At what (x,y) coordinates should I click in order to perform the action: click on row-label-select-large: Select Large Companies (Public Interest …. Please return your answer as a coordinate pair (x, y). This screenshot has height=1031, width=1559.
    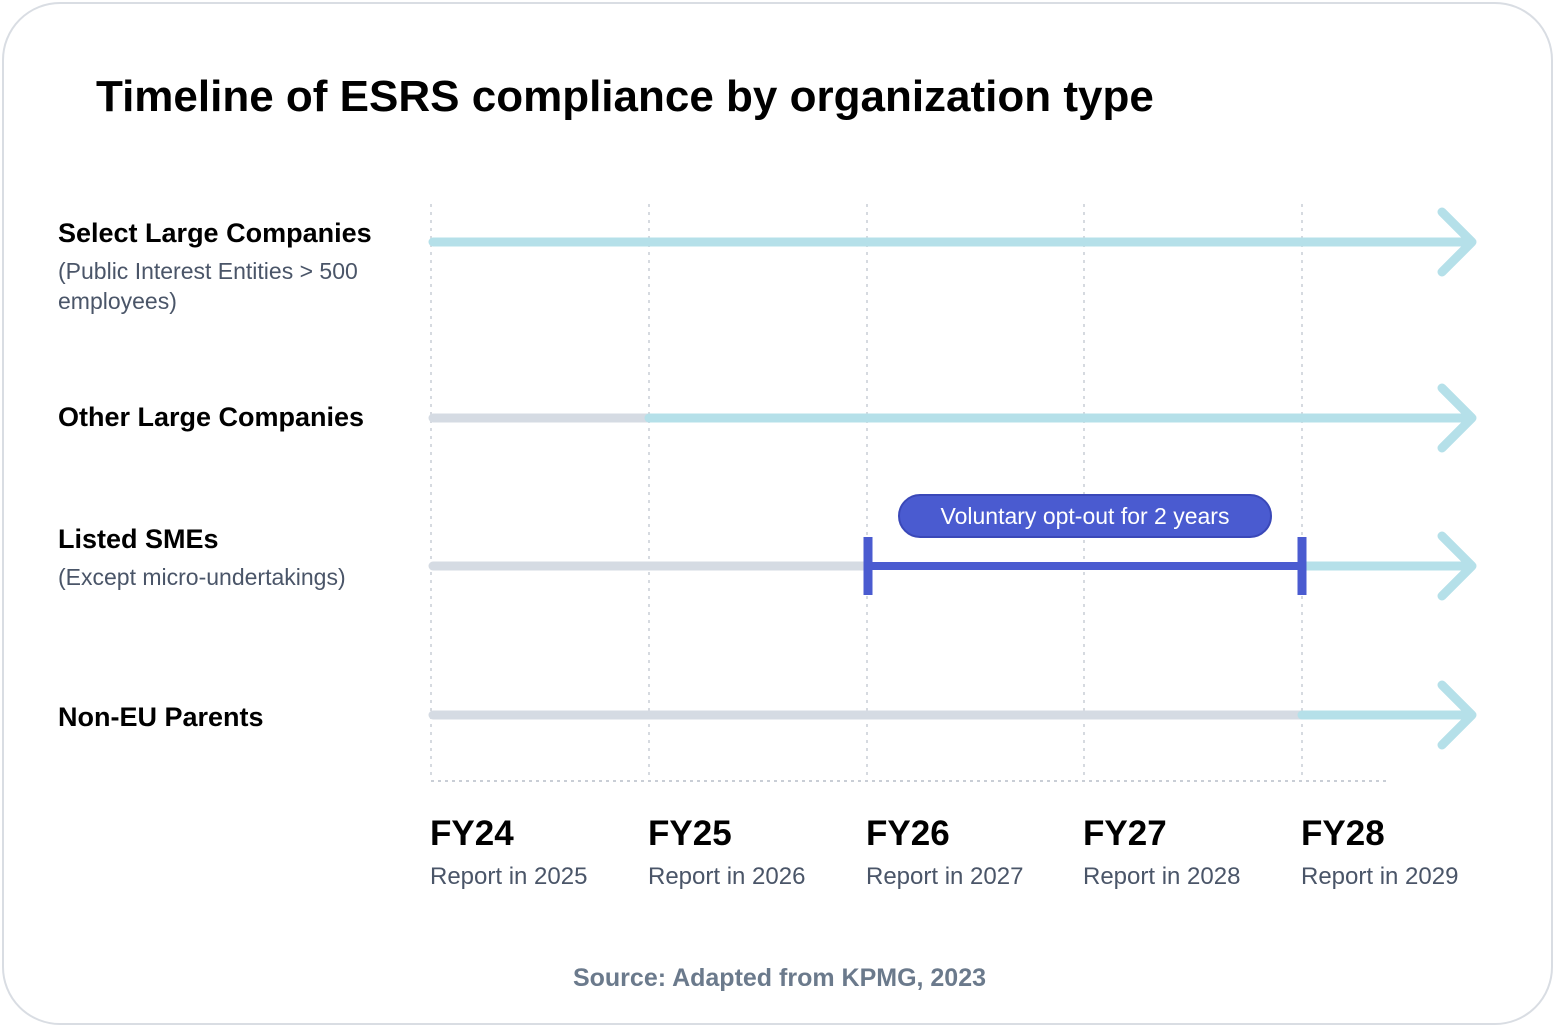
    Looking at the image, I should click on (238, 266).